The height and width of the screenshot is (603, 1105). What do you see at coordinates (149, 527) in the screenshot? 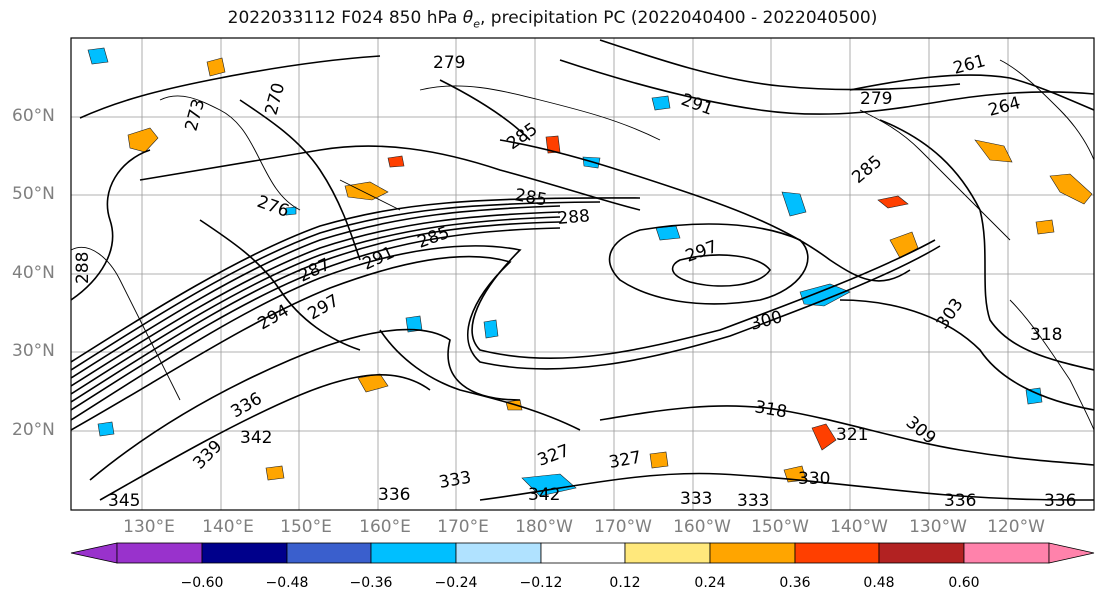
I see `lon-label: 130°E` at bounding box center [149, 527].